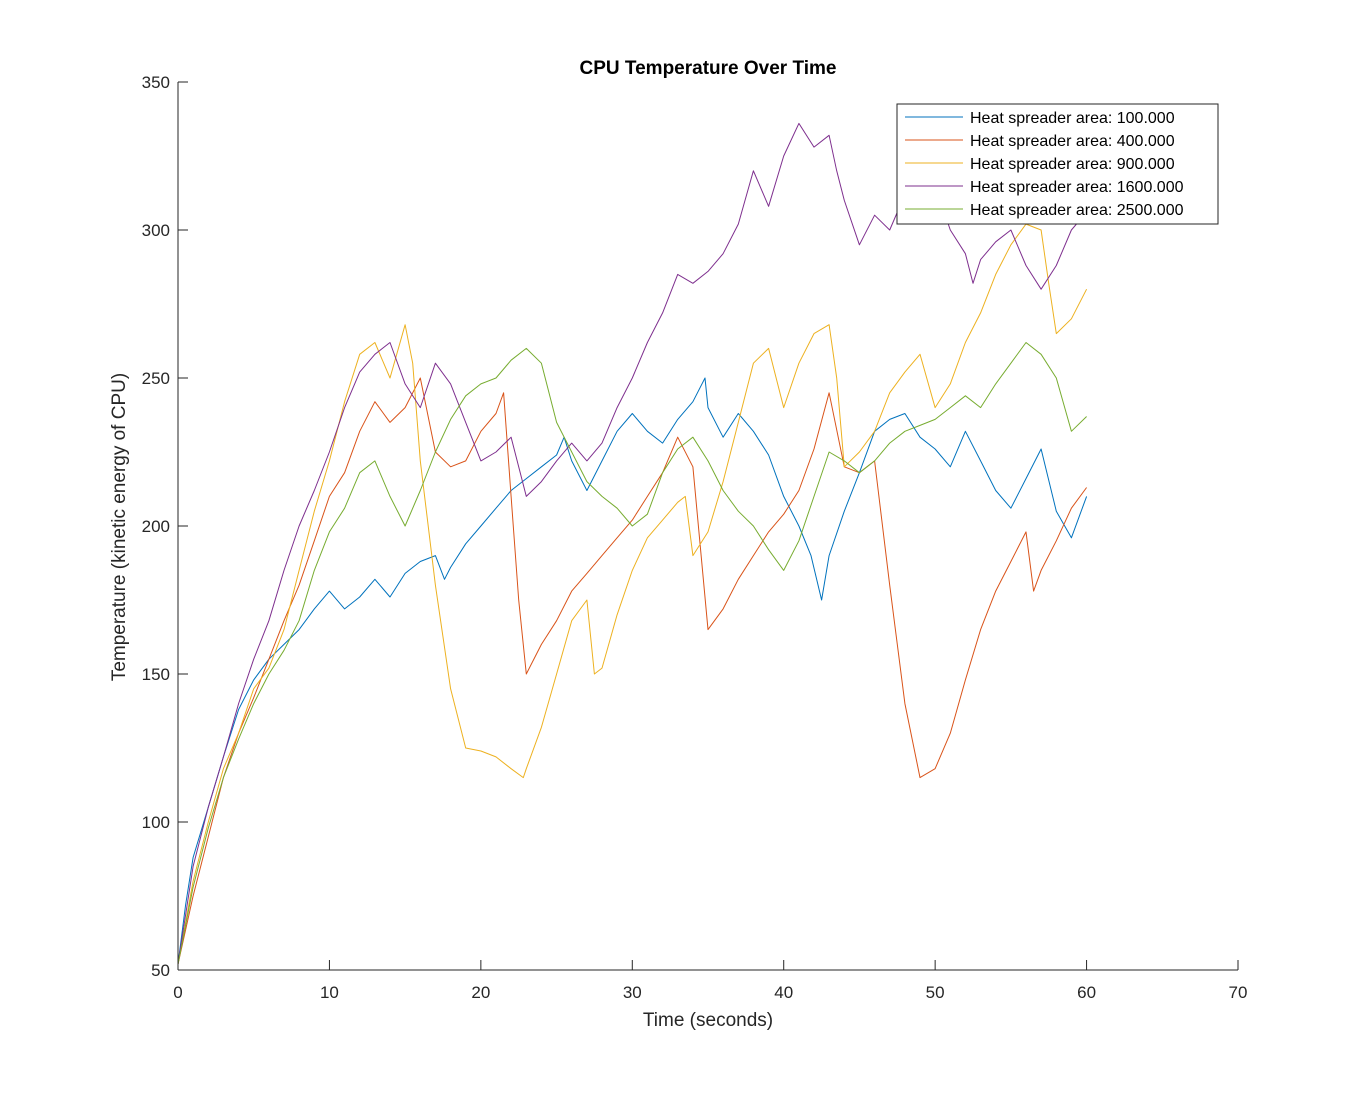 This screenshot has width=1368, height=1095. I want to click on legend-label-2: Heat spreader area: 400.000, so click(1072, 141).